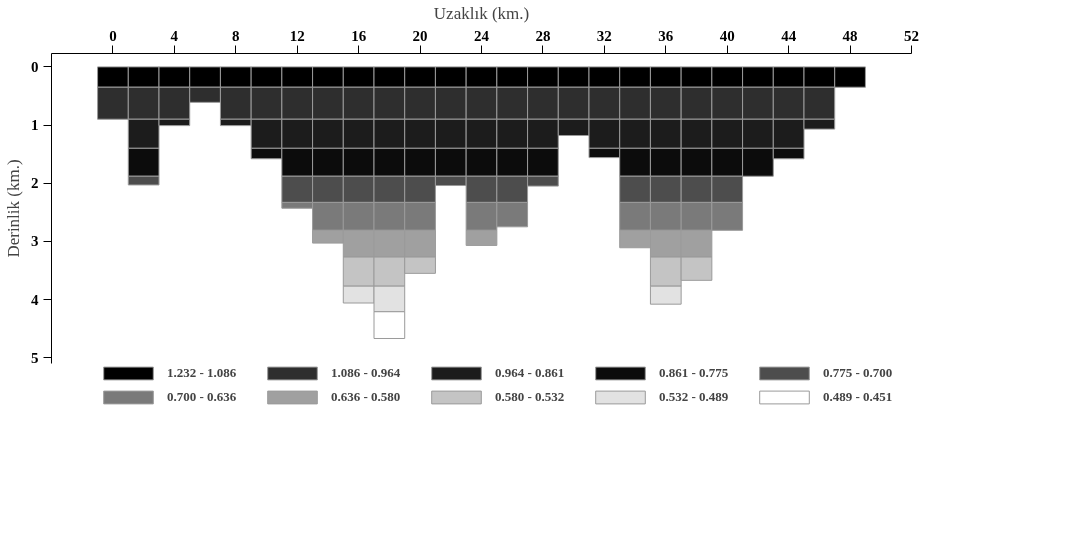 The image size is (1072, 550). Describe the element at coordinates (481, 13) in the screenshot. I see `x-axis-title: Uzaklık (km.)` at that location.